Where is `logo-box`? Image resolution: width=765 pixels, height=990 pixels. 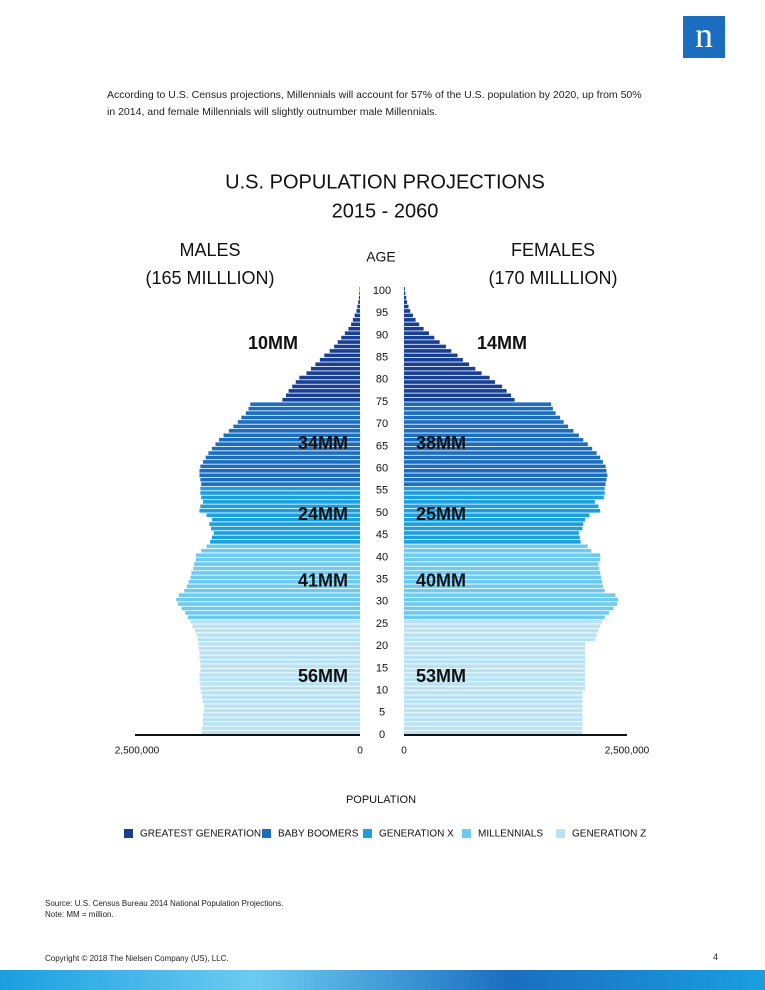 logo-box is located at coordinates (704, 37).